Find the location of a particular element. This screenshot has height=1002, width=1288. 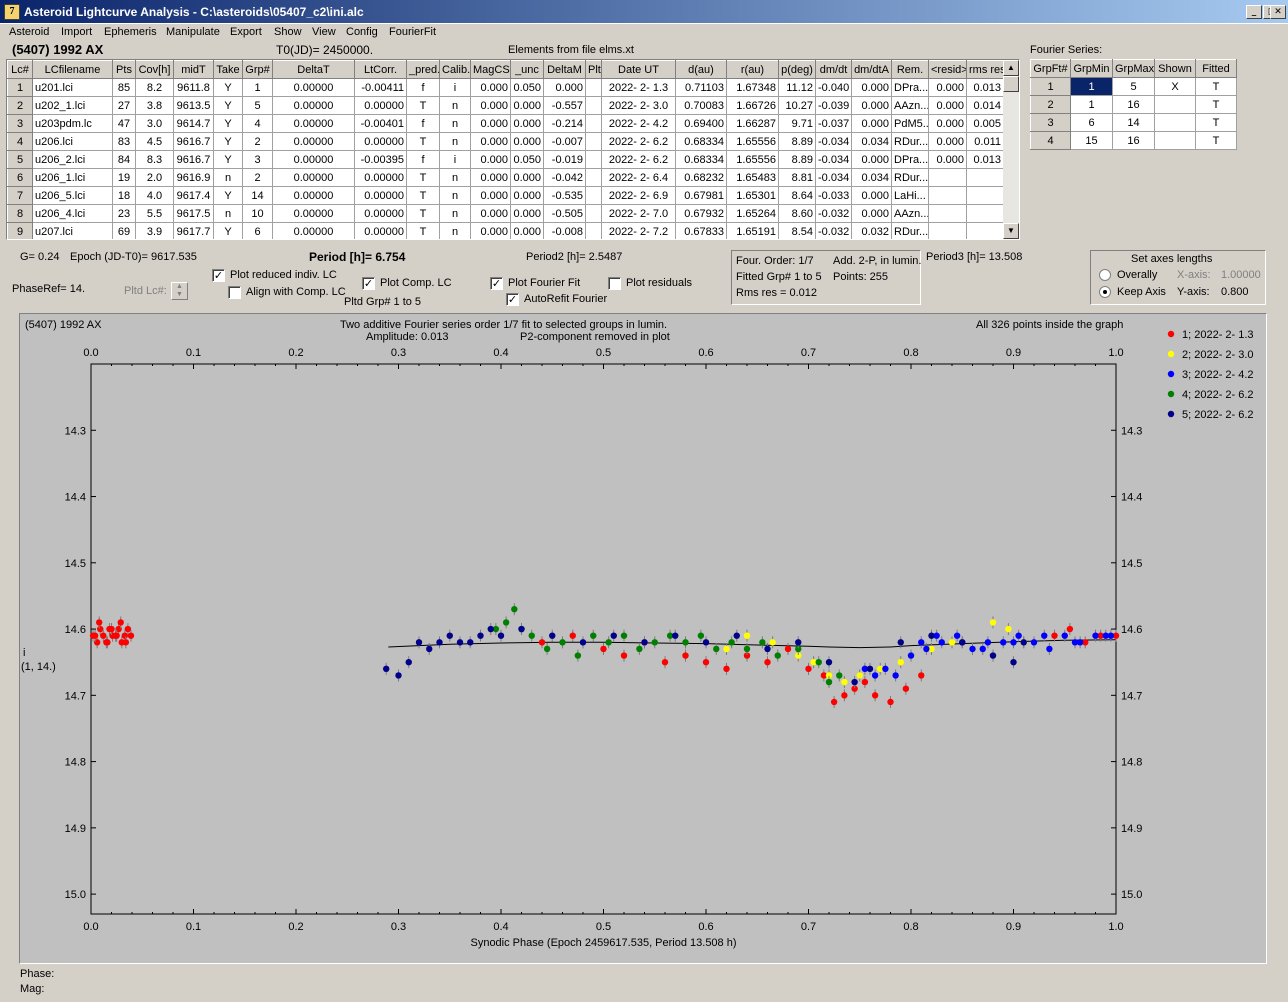

table-cell: 2022- 2- 7.2 is located at coordinates (638, 230).